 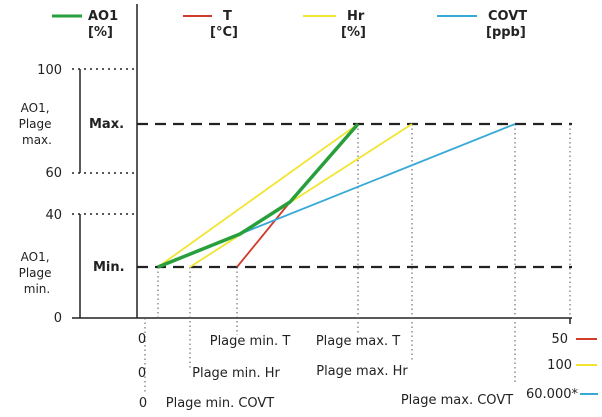 What do you see at coordinates (58, 318) in the screenshot?
I see `y-tick-0: 0` at bounding box center [58, 318].